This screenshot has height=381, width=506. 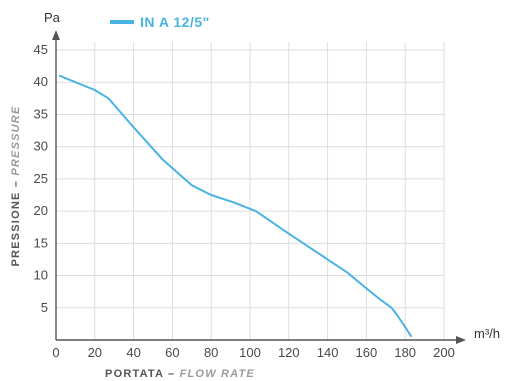 I want to click on y-axis-title-translation: PRESSURE, so click(x=16, y=141).